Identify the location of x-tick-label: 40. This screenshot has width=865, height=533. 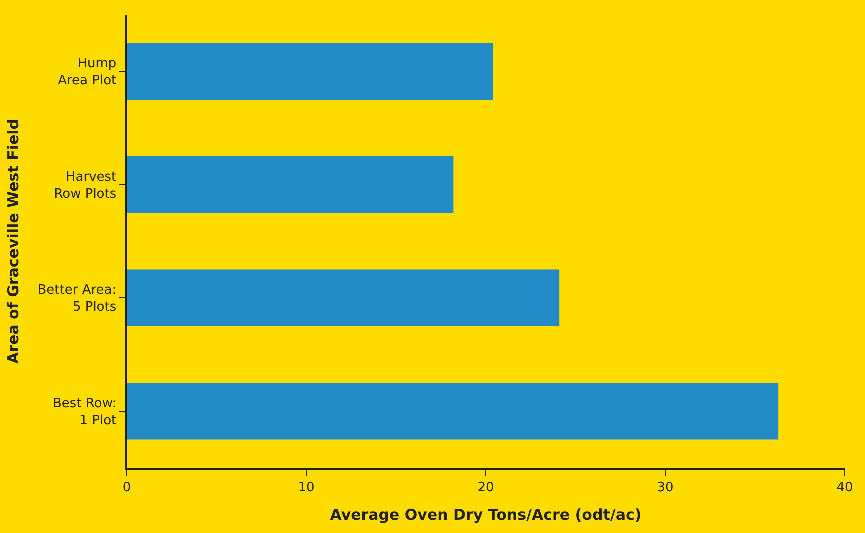
(845, 488).